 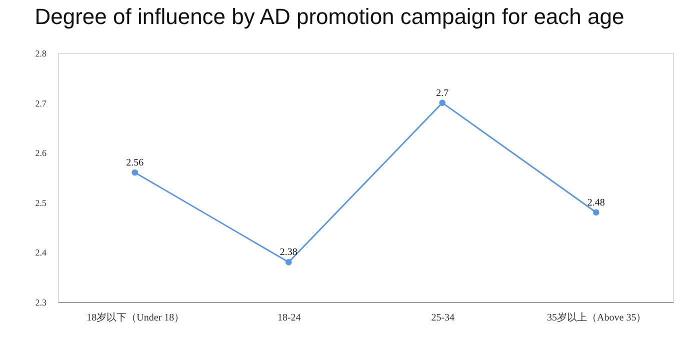 What do you see at coordinates (135, 163) in the screenshot?
I see `data-label: 2.56` at bounding box center [135, 163].